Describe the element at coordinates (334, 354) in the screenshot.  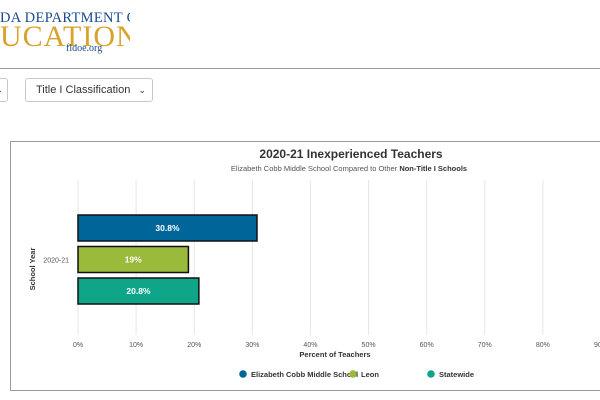
I see `x-axis-label: Percent of Teachers` at that location.